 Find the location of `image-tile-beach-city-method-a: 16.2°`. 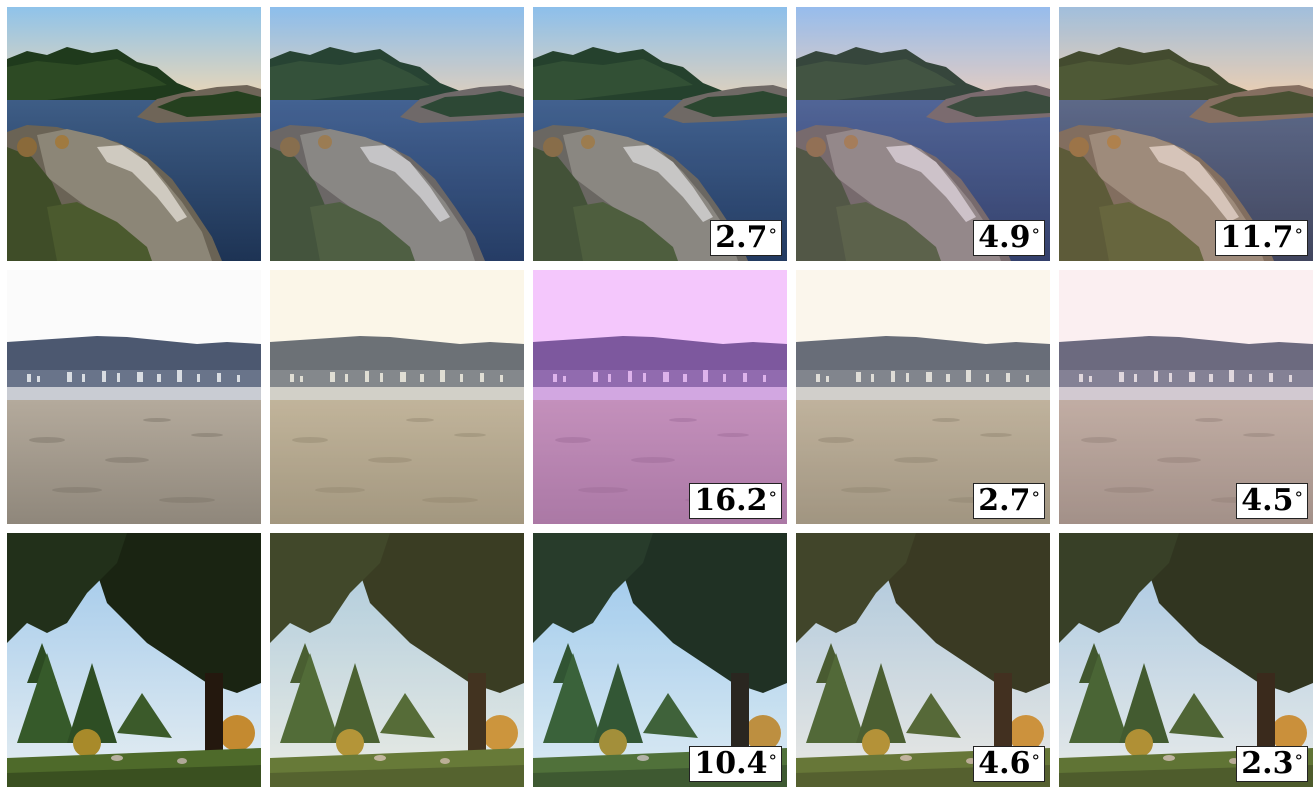

image-tile-beach-city-method-a: 16.2° is located at coordinates (660, 397).